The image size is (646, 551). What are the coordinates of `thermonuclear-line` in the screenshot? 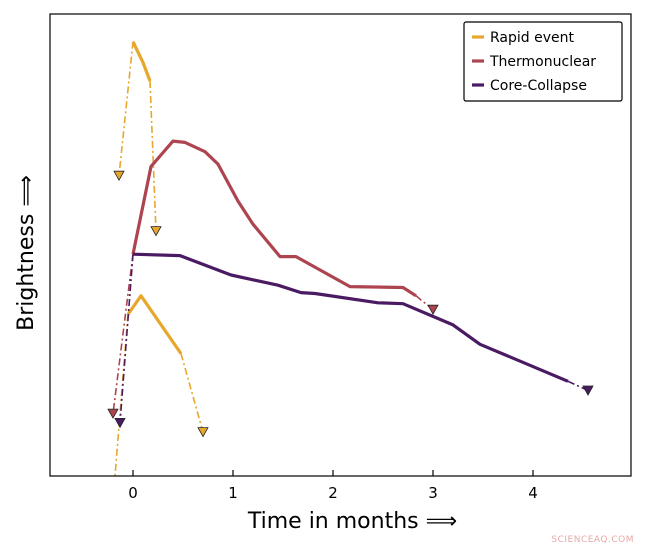 It's located at (274, 218).